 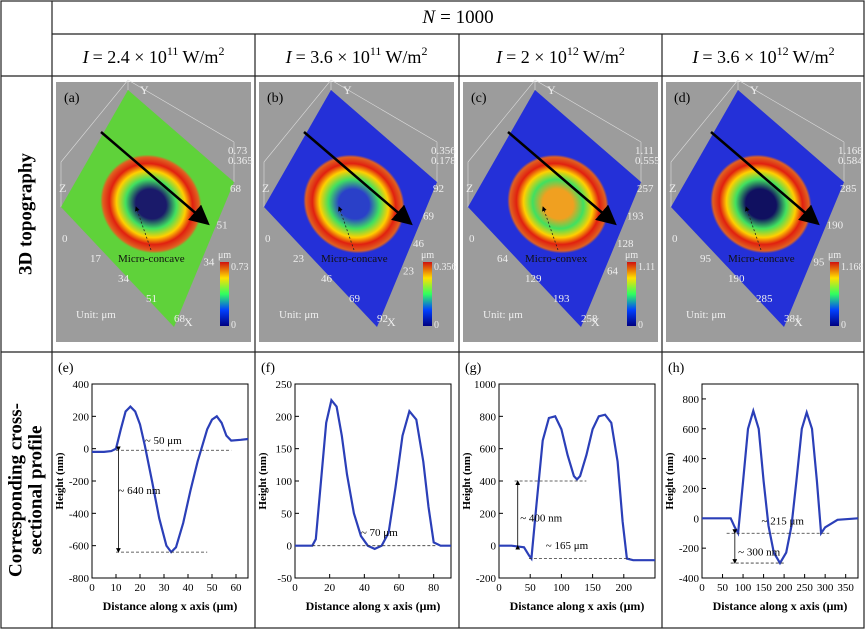 What do you see at coordinates (429, 217) in the screenshot?
I see `right-tick-label: 69` at bounding box center [429, 217].